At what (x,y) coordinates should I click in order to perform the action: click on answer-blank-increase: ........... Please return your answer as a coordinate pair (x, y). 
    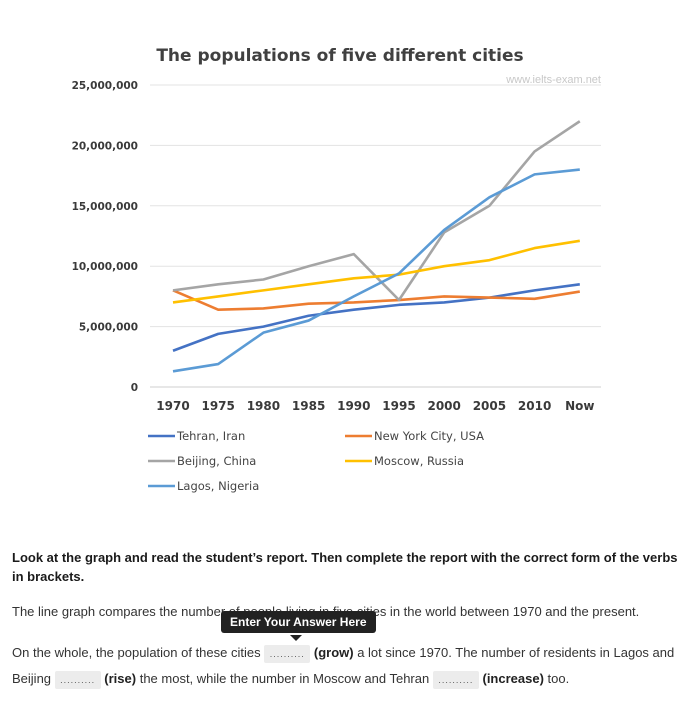
    Looking at the image, I should click on (455, 679).